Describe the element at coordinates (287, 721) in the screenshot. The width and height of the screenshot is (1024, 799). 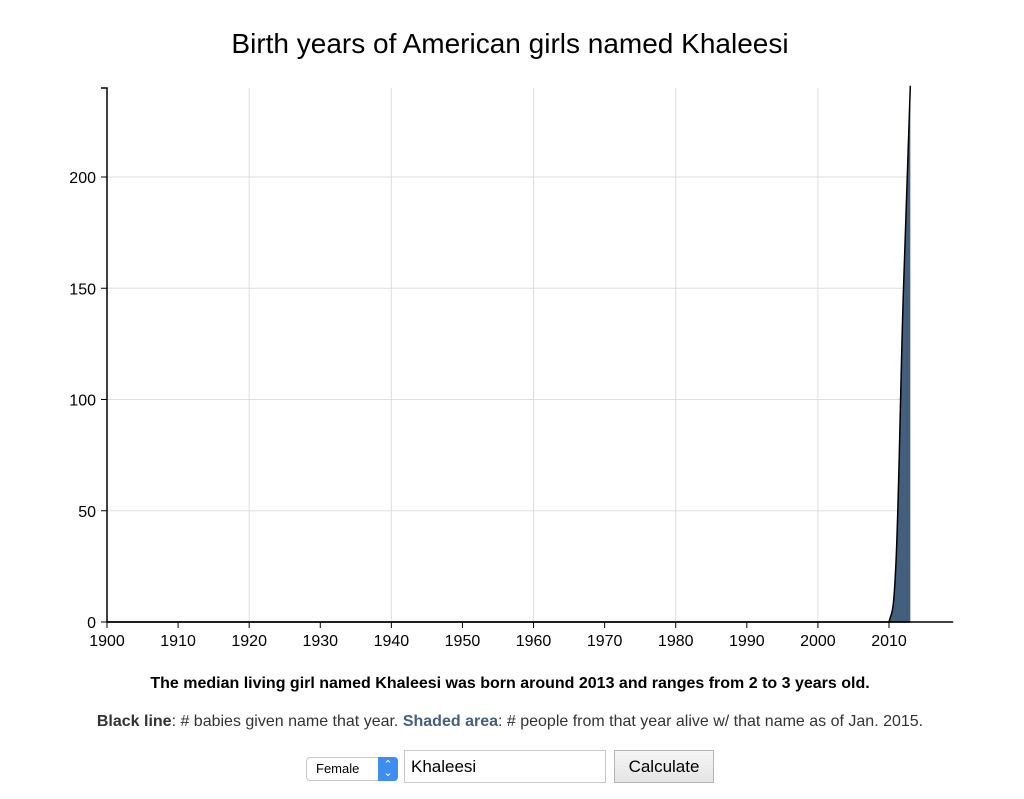
I see `black-line-description: : # babies given name that year.` at that location.